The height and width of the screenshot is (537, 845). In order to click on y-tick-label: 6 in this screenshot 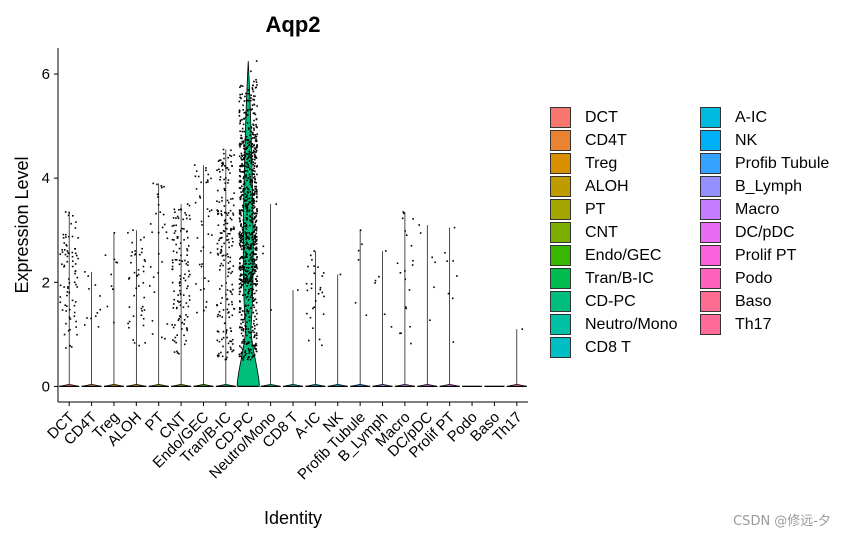, I will do `click(46, 74)`.